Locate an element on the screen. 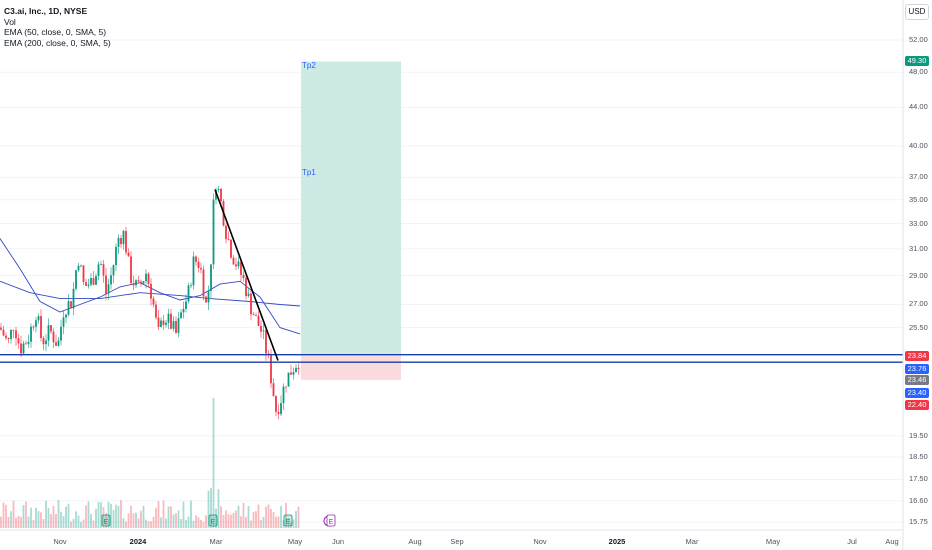  trendline is located at coordinates (246, 275).